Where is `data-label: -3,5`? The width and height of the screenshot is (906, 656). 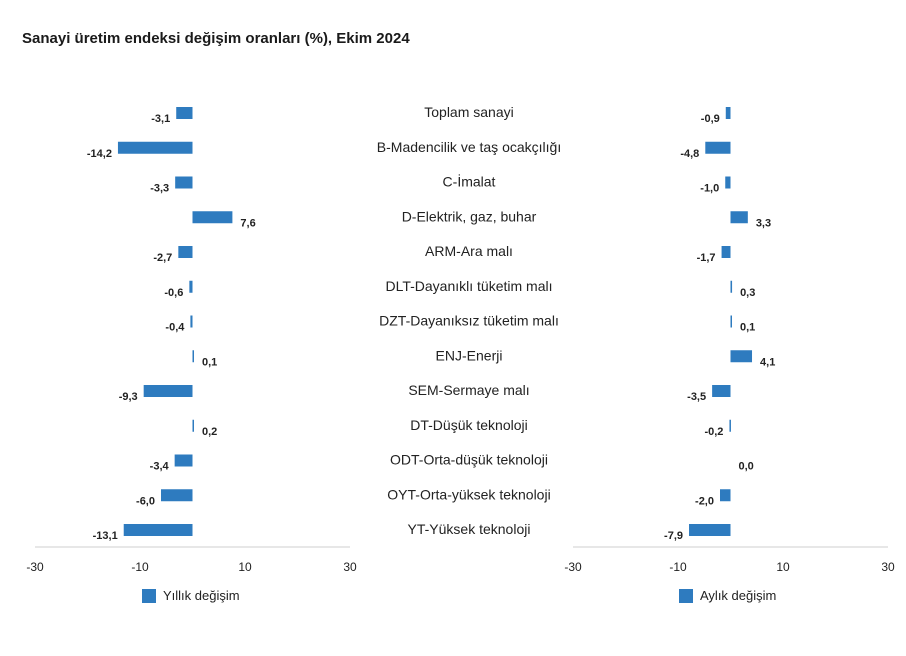 data-label: -3,5 is located at coordinates (696, 397).